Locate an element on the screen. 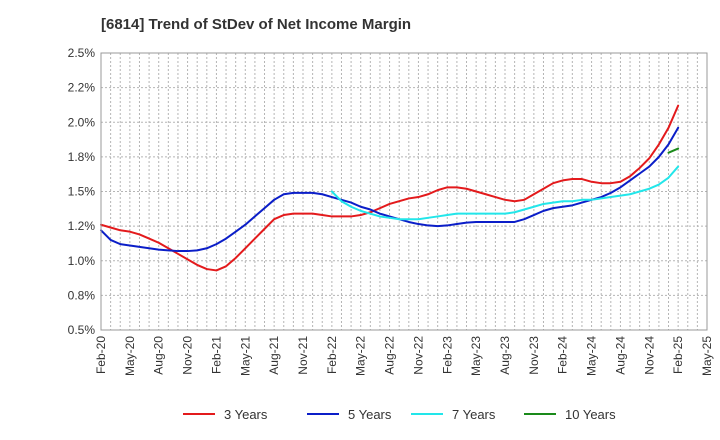 This screenshot has height=440, width=720. legend-item-7-years: 7 Years is located at coordinates (453, 414).